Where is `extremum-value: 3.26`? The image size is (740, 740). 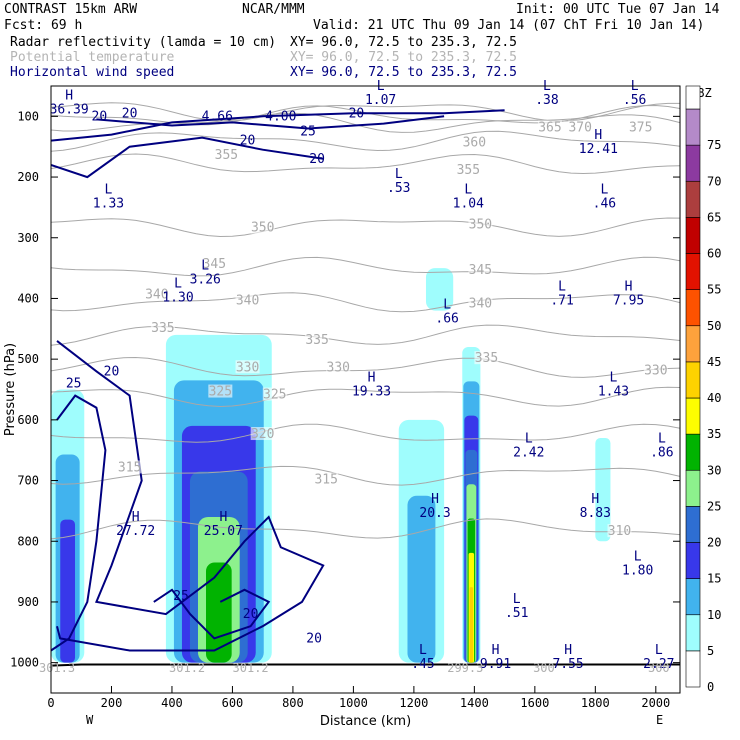
extremum-value: 3.26 is located at coordinates (205, 279).